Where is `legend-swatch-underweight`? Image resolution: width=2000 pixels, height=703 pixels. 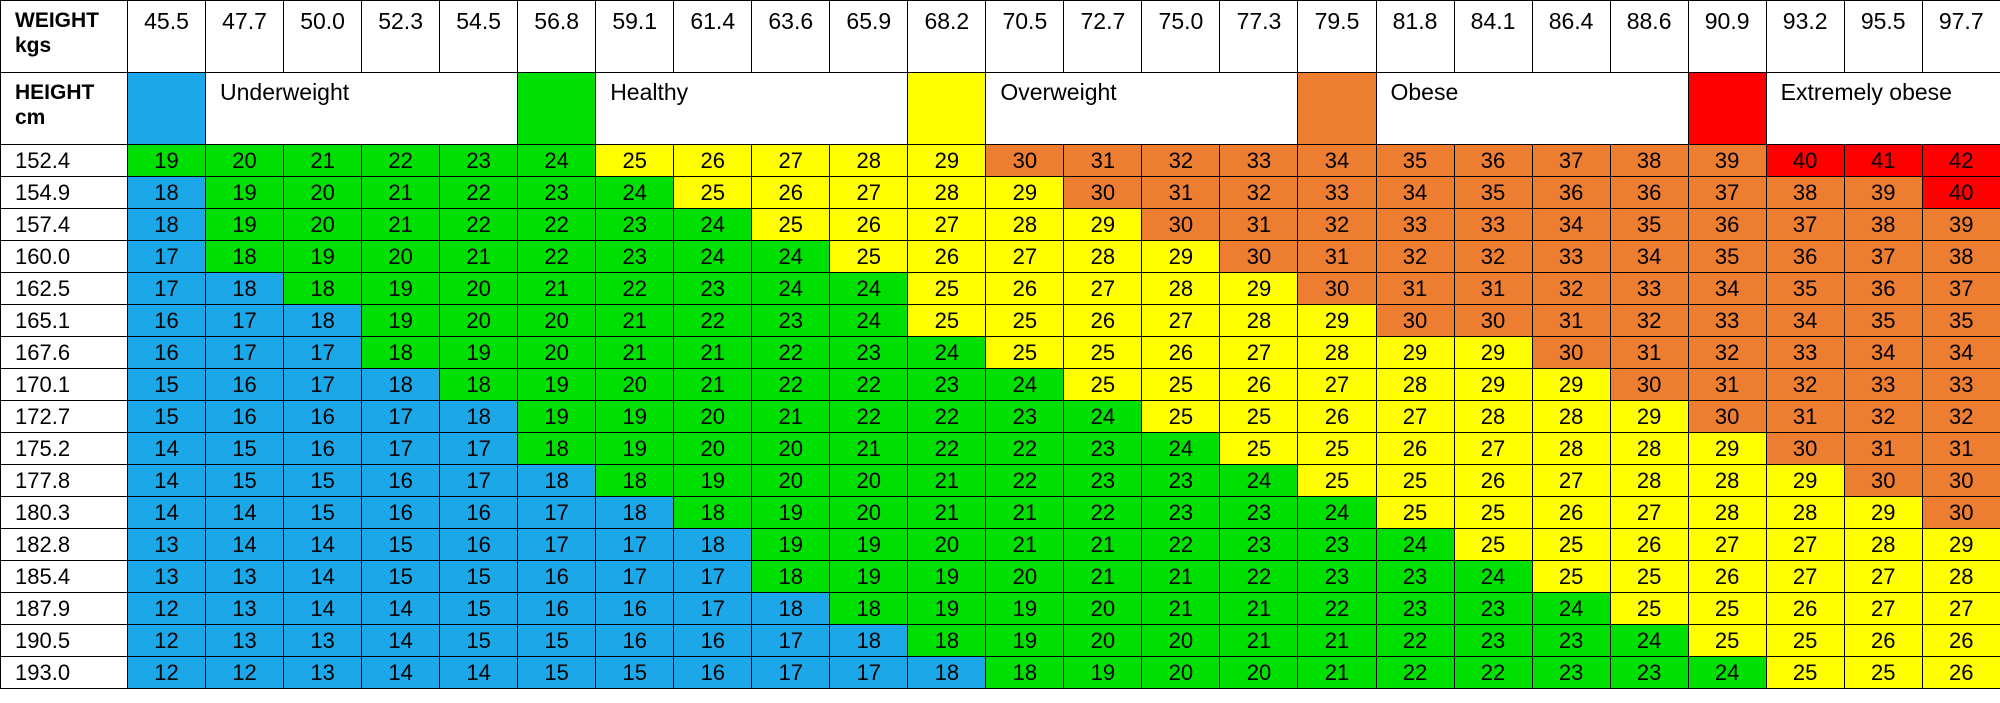
legend-swatch-underweight is located at coordinates (166, 108).